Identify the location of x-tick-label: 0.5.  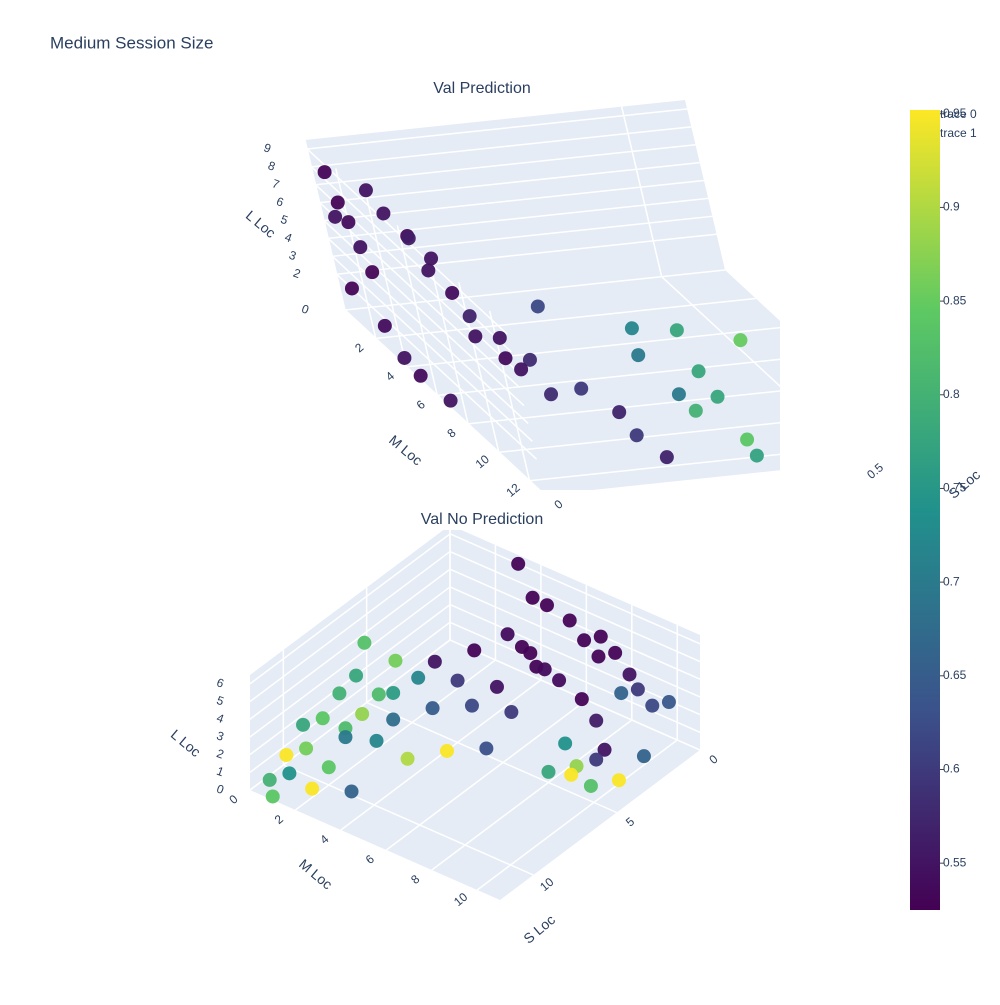
(875, 471).